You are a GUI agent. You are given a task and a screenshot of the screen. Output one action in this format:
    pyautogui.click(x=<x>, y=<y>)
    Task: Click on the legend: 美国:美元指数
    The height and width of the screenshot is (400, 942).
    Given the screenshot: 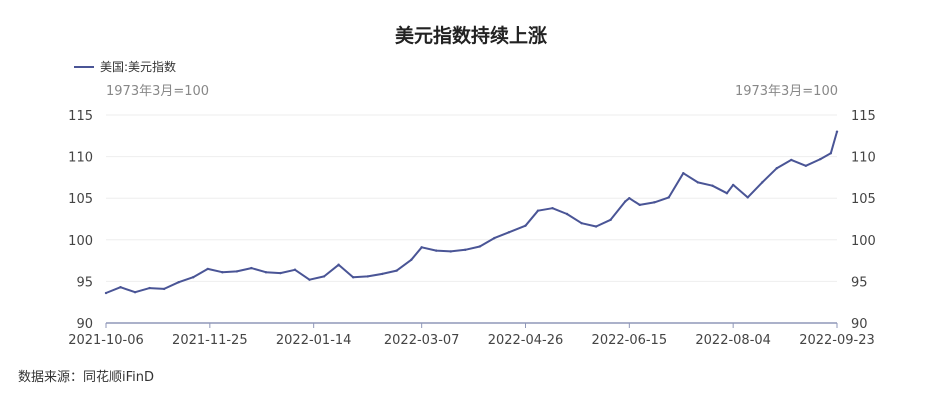 What is the action you would take?
    pyautogui.click(x=125, y=66)
    